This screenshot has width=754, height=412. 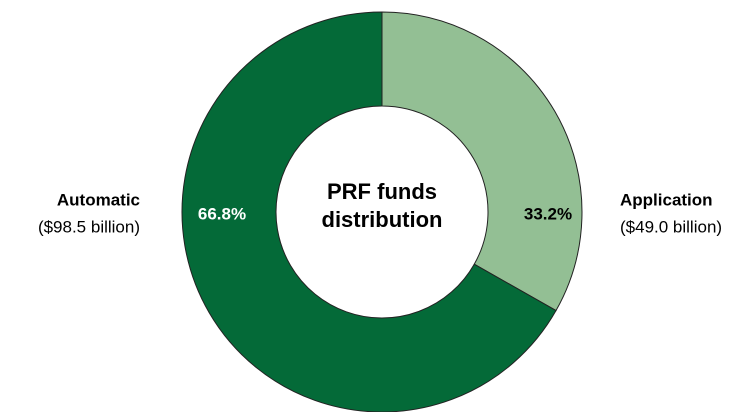 What do you see at coordinates (671, 226) in the screenshot?
I see `amount-label: ($49.0 billion)` at bounding box center [671, 226].